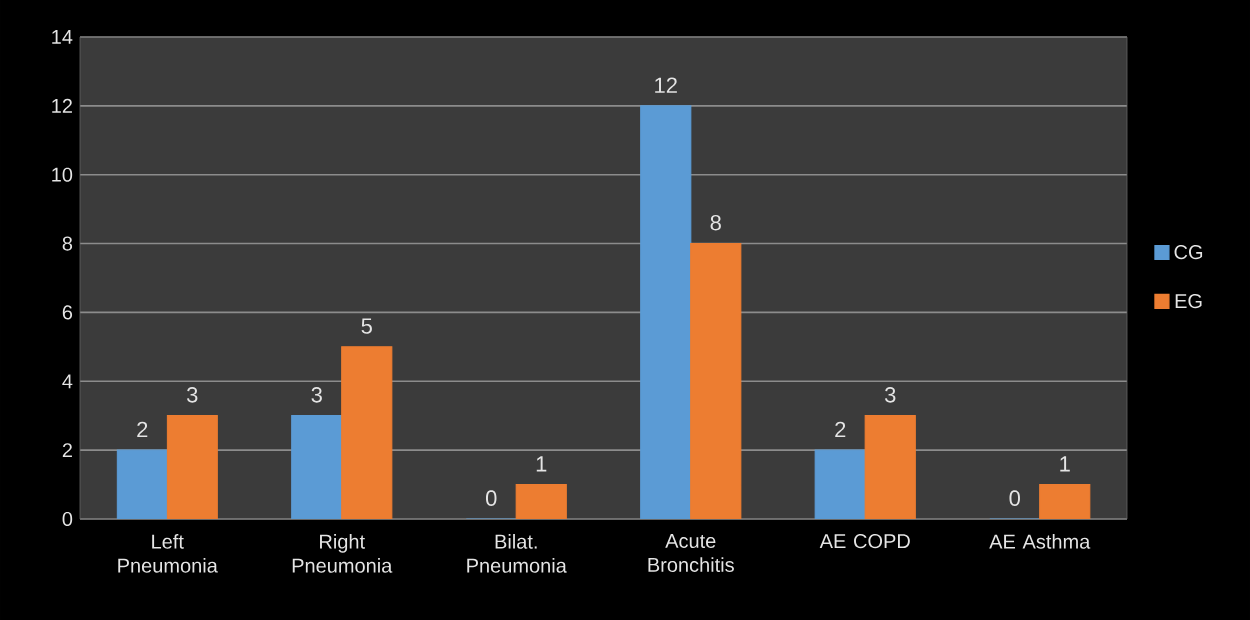  What do you see at coordinates (1040, 541) in the screenshot?
I see `x-tick-label: AE Asthma` at bounding box center [1040, 541].